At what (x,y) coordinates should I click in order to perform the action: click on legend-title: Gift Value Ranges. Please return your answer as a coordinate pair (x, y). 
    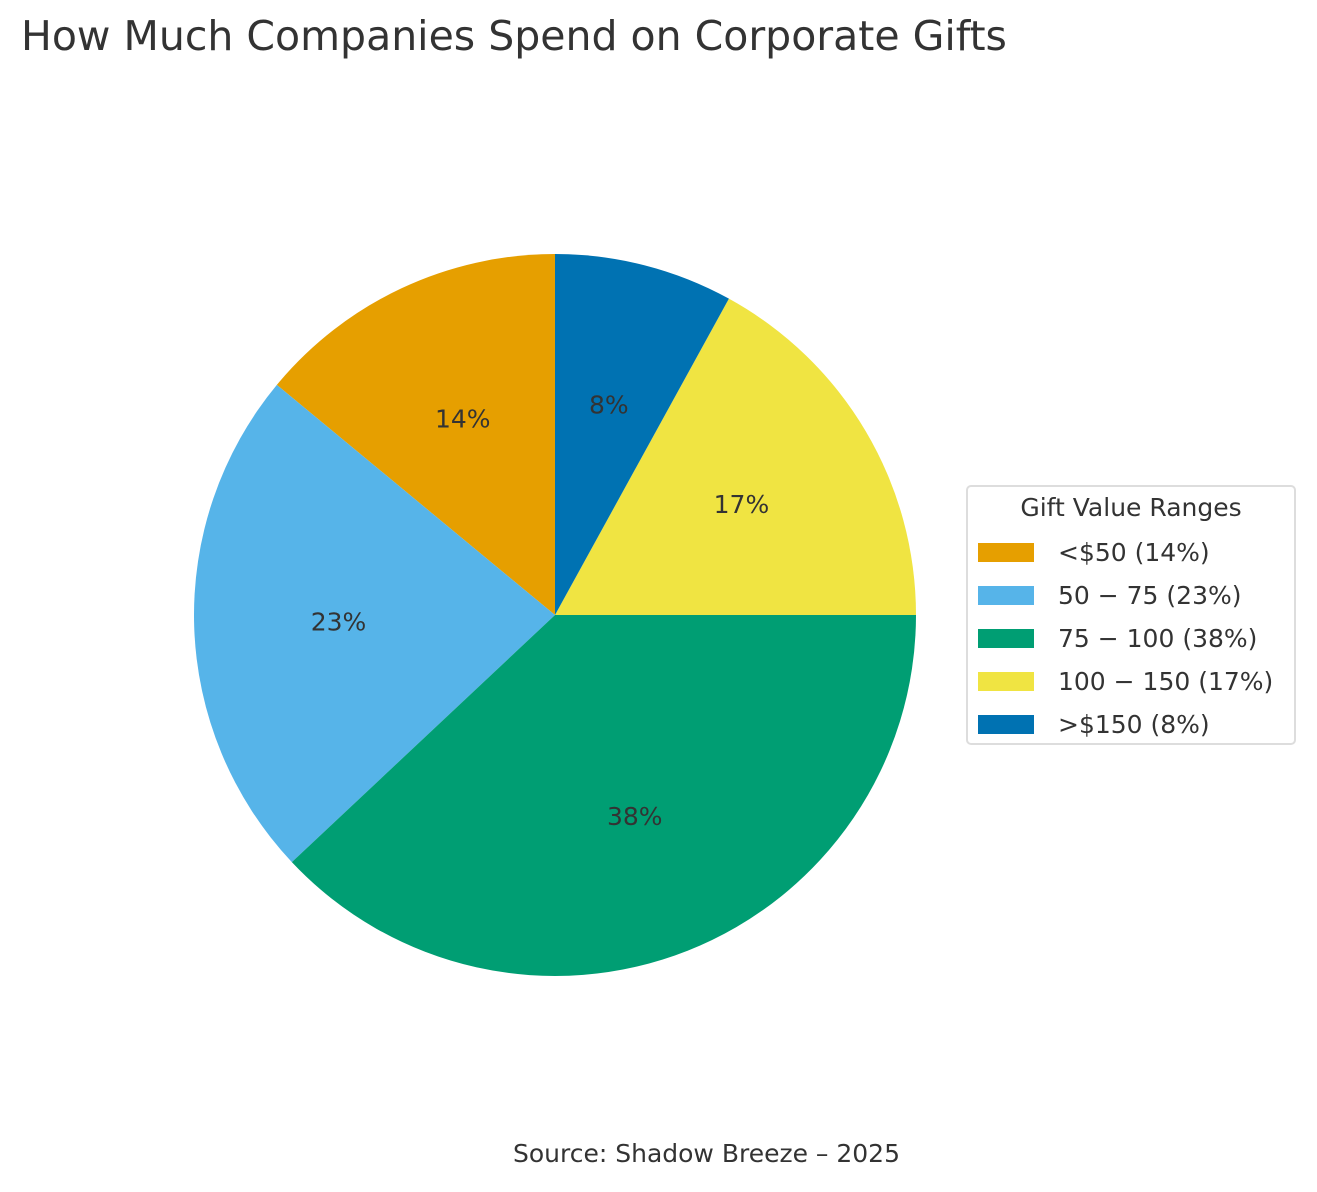
    Looking at the image, I should click on (1131, 507).